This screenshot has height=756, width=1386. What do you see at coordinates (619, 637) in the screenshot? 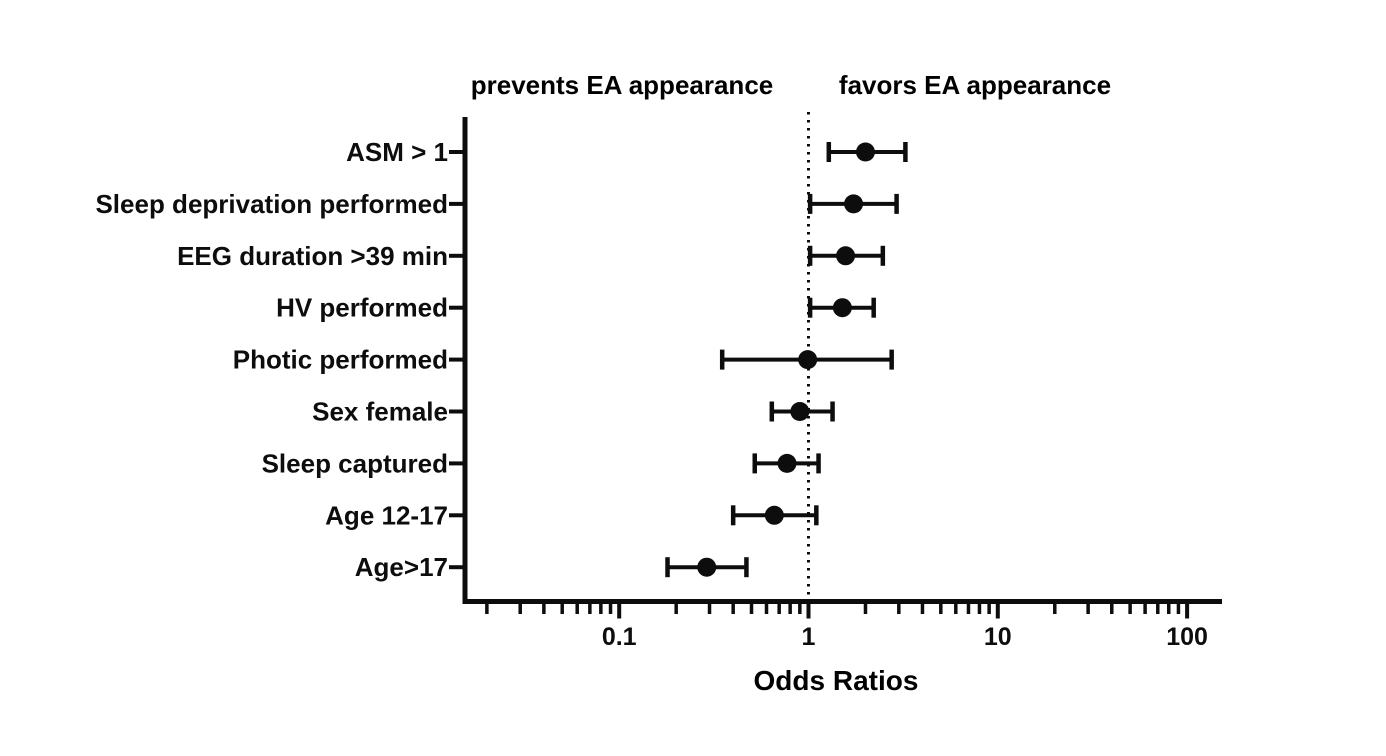
I see `x-tick-label: 0.1` at bounding box center [619, 637].